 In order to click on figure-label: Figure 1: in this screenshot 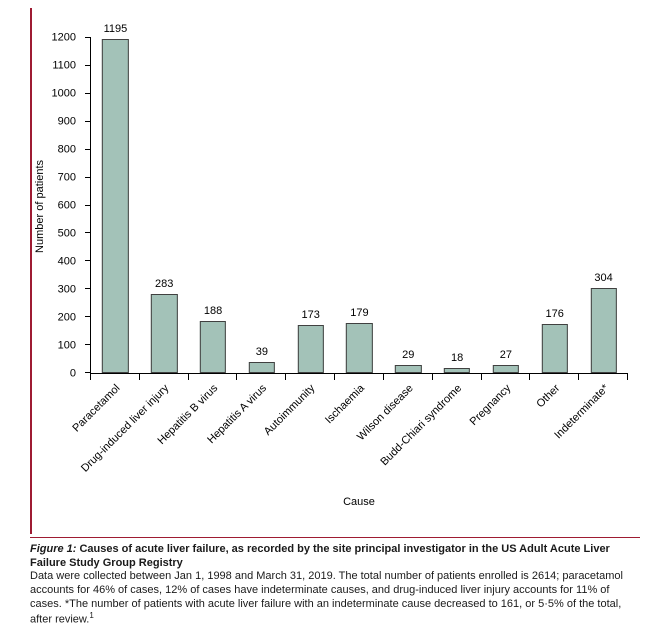, I will do `click(53, 549)`.